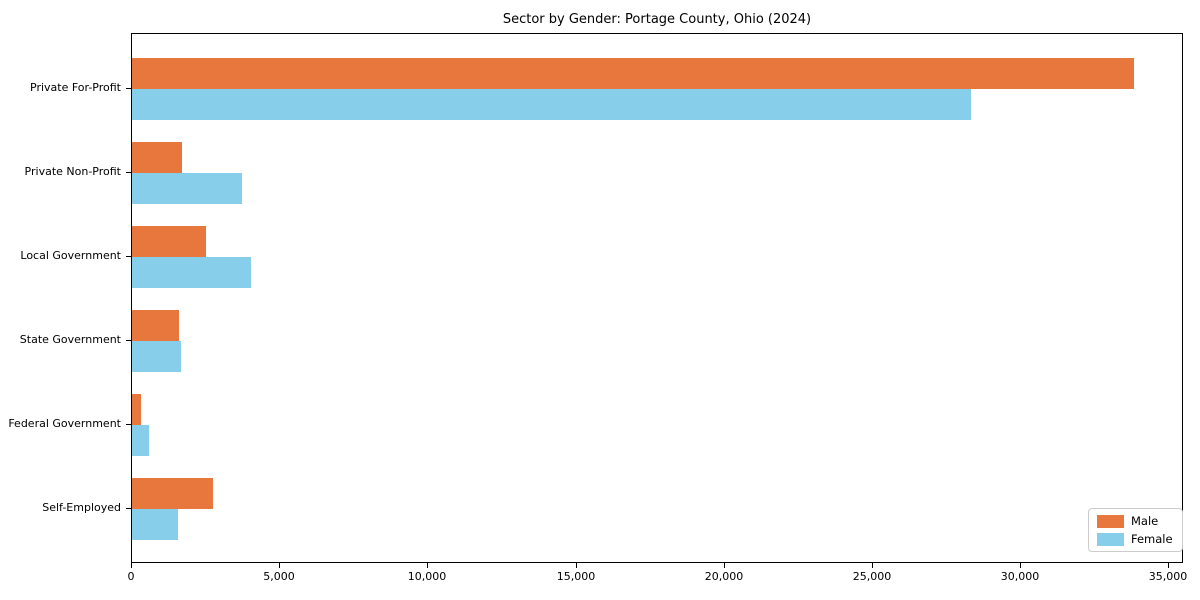 The image size is (1200, 600). I want to click on legend-item-female: Female, so click(1135, 539).